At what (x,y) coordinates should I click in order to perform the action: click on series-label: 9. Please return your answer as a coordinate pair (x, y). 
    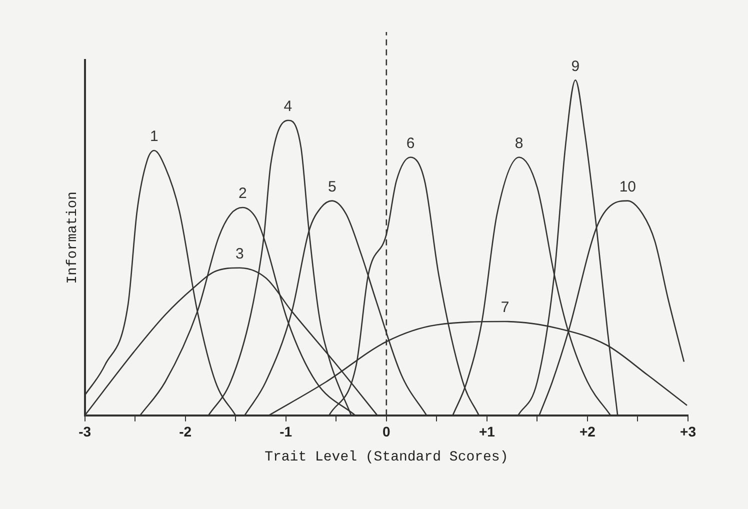
    Looking at the image, I should click on (575, 66).